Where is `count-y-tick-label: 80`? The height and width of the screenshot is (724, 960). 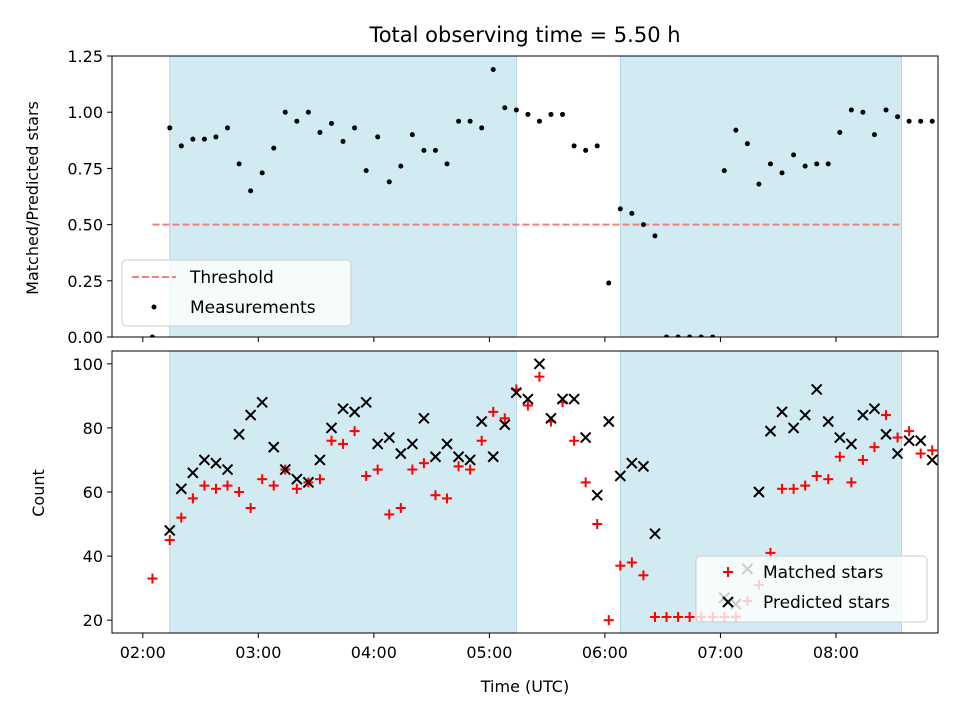
count-y-tick-label: 80 is located at coordinates (93, 428).